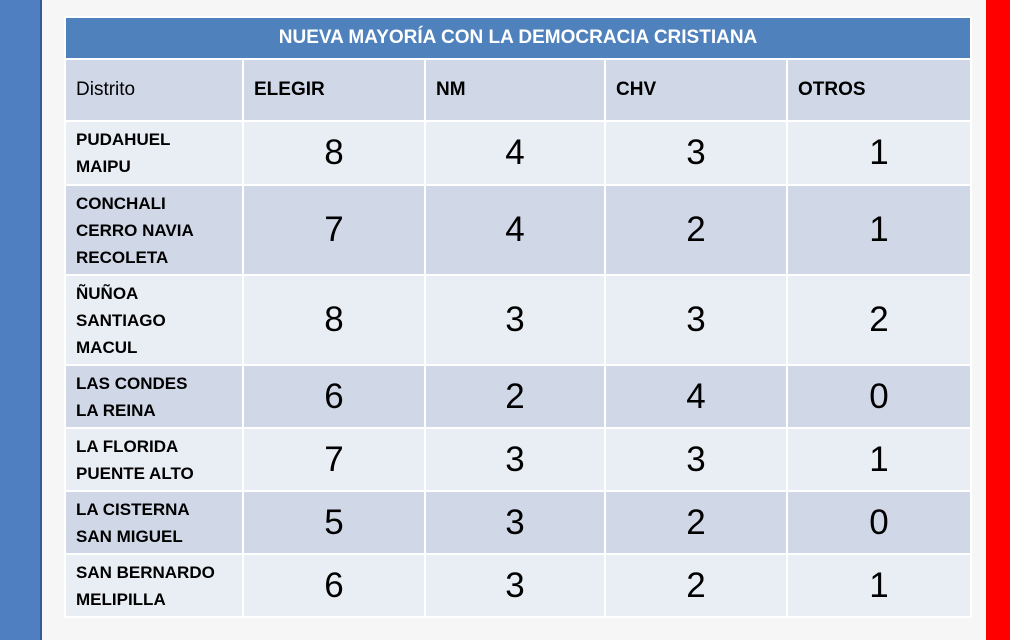 The height and width of the screenshot is (640, 1024). What do you see at coordinates (154, 153) in the screenshot?
I see `district-cell: PUDAHUEL MAIPU` at bounding box center [154, 153].